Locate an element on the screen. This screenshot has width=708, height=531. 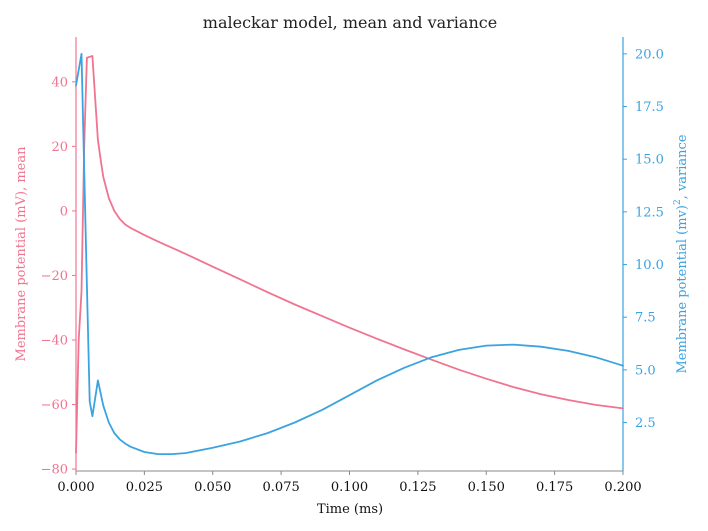
y-right-label-base: Membrane potential (mv) is located at coordinates (682, 289).